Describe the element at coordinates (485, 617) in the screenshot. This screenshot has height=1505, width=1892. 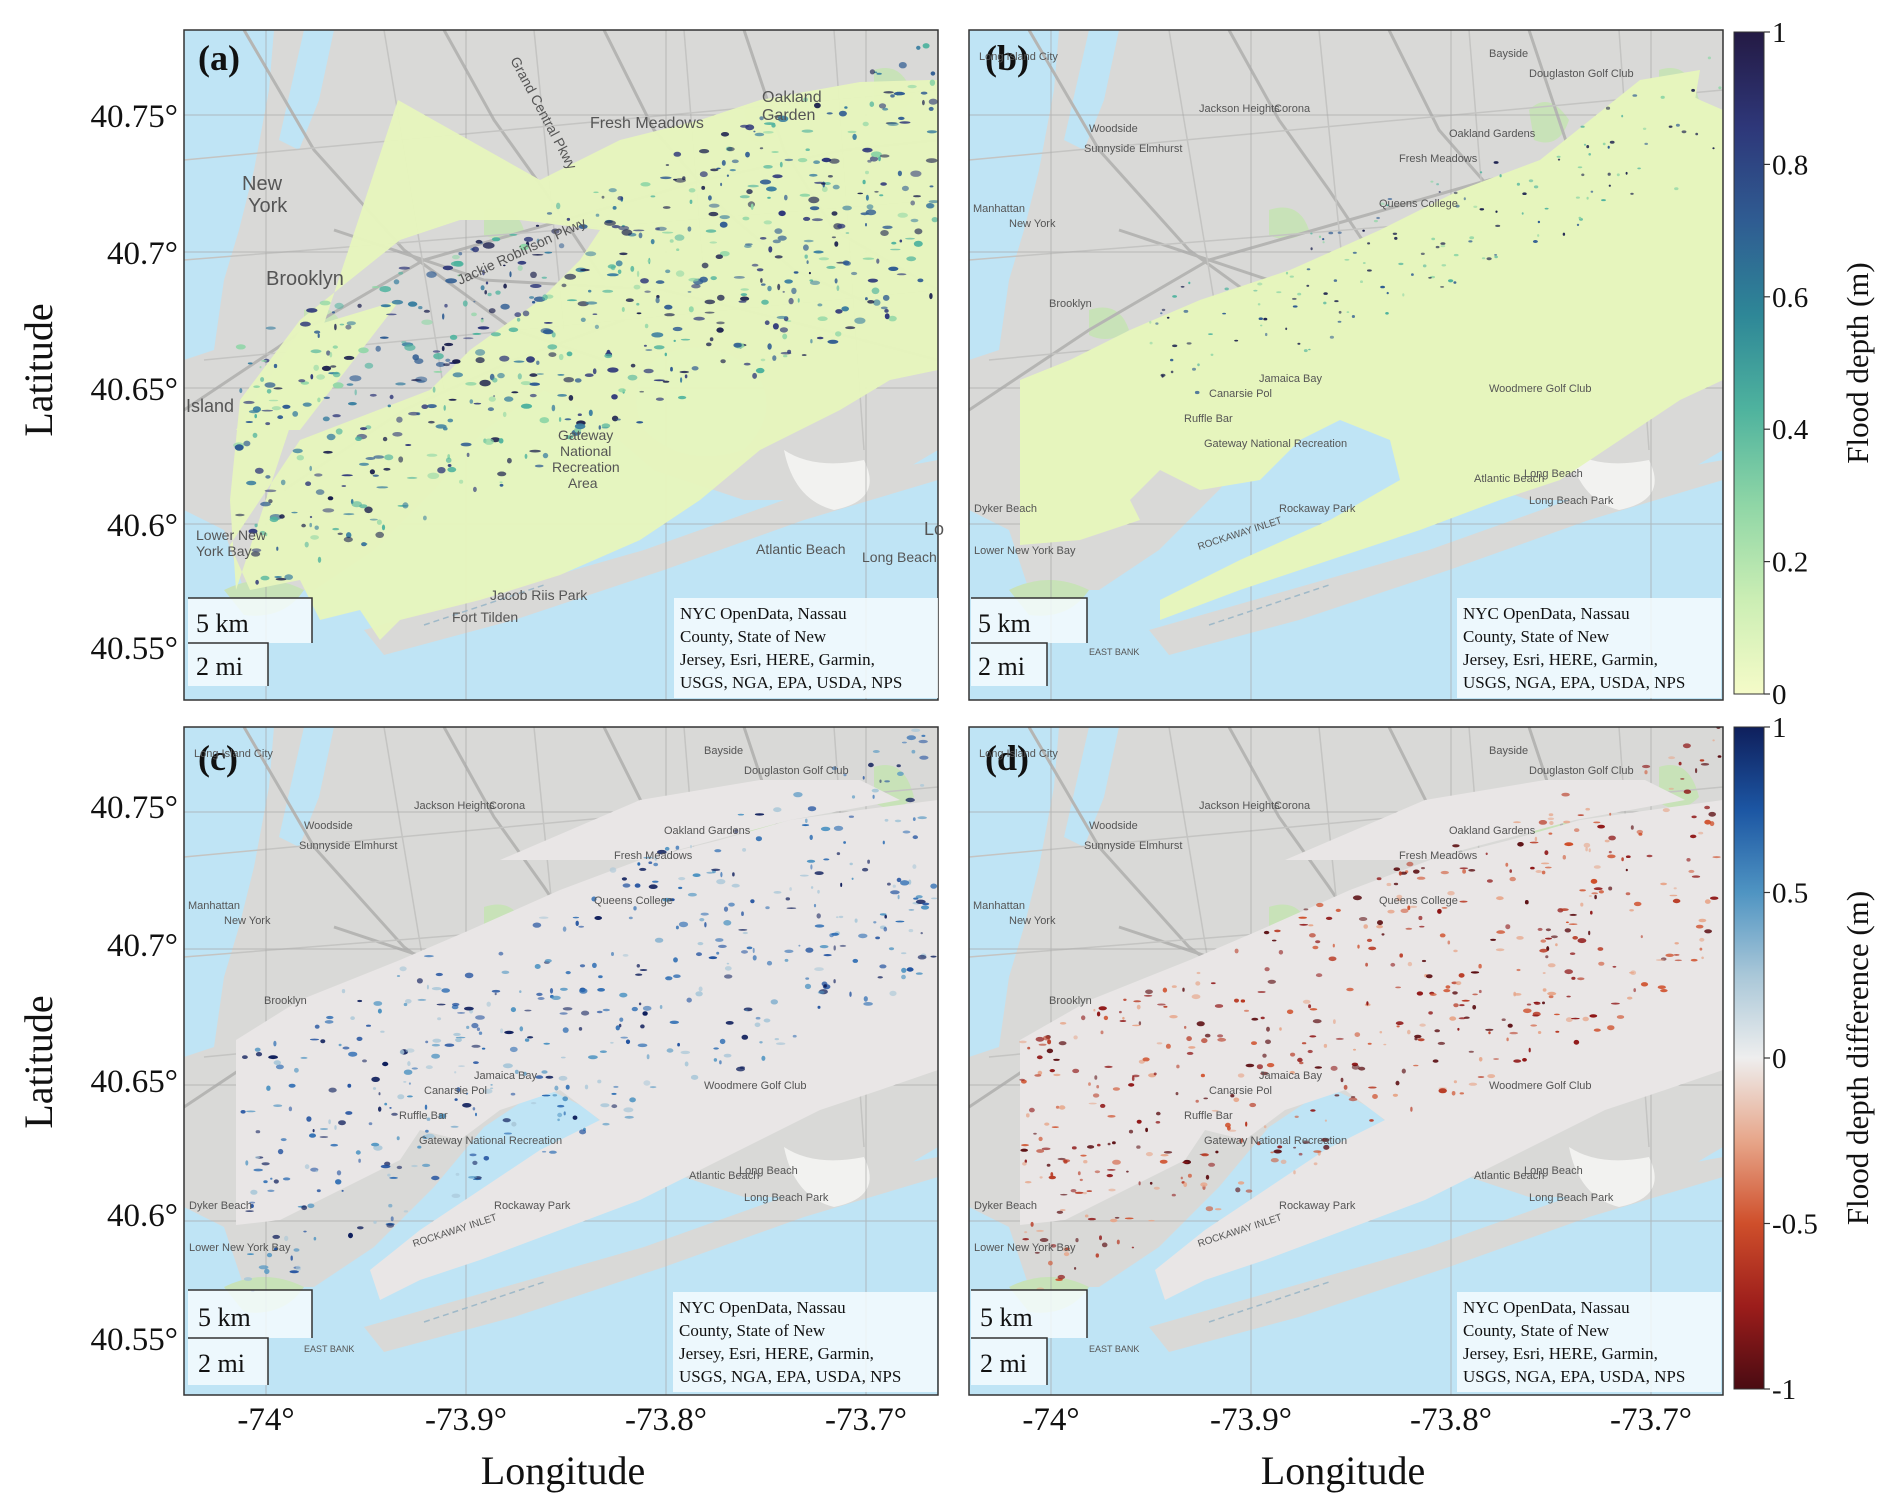
I see `svg-text: Fort Tilden` at that location.